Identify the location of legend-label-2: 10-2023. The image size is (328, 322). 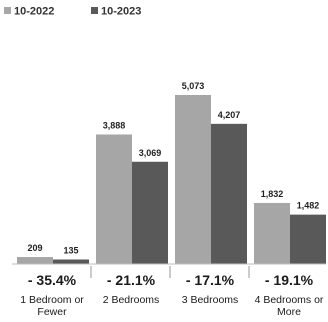
(121, 12).